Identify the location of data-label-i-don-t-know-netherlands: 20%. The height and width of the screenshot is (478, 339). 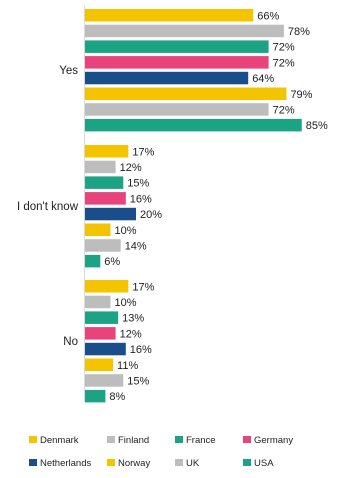
(151, 215).